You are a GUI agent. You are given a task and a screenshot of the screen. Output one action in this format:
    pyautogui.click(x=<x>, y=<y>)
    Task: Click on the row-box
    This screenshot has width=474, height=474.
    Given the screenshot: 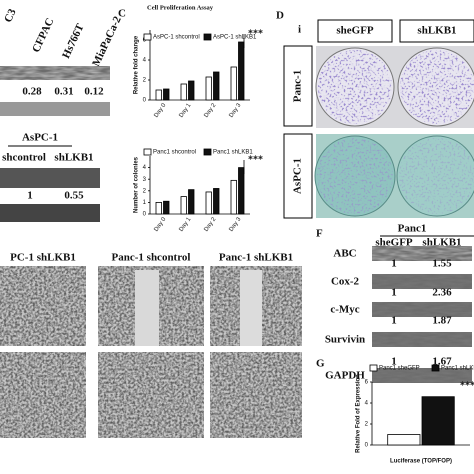 What is the action you would take?
    pyautogui.click(x=298, y=86)
    